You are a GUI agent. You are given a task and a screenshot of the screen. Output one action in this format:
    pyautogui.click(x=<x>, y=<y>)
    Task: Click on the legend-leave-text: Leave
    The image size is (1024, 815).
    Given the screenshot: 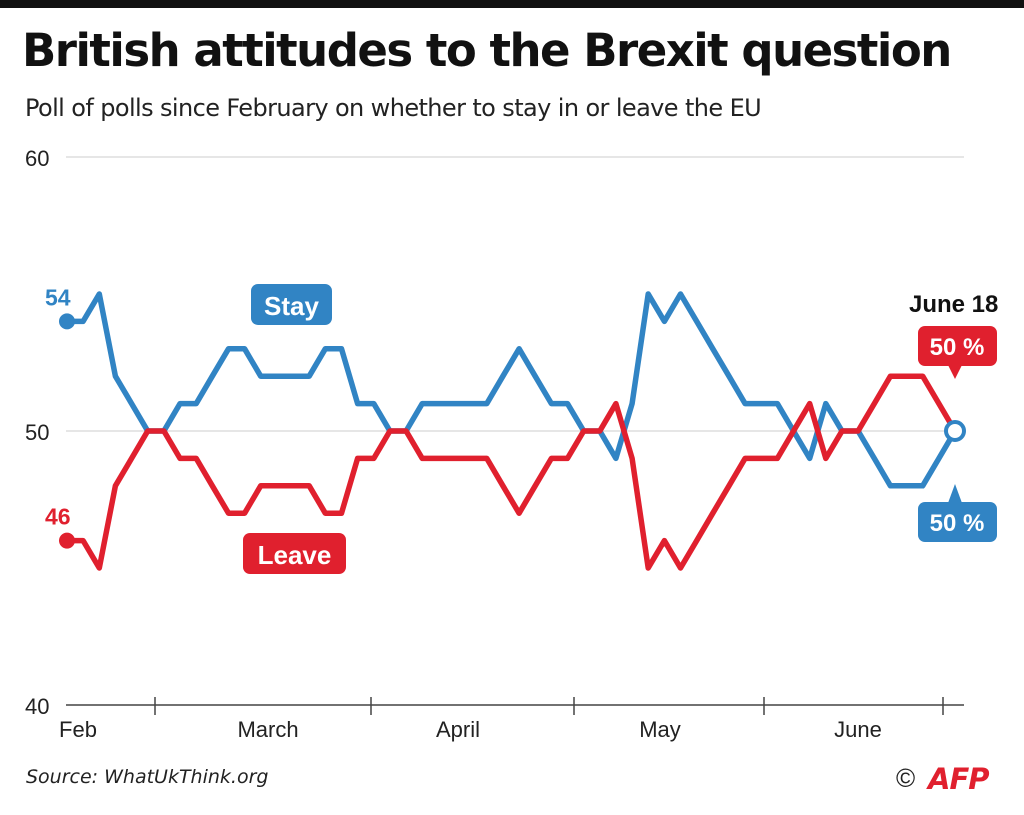 What is the action you would take?
    pyautogui.click(x=295, y=555)
    